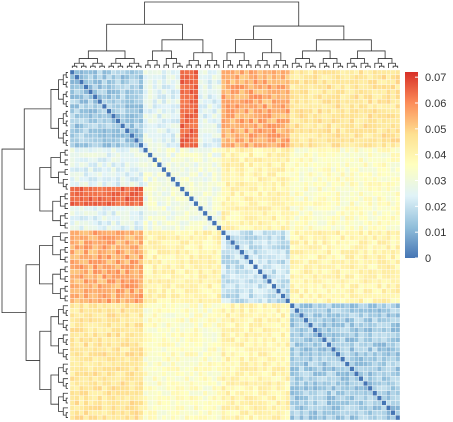 This screenshot has width=453, height=422. What do you see at coordinates (216, 66) in the screenshot?
I see `column-dendrogram-branch` at bounding box center [216, 66].